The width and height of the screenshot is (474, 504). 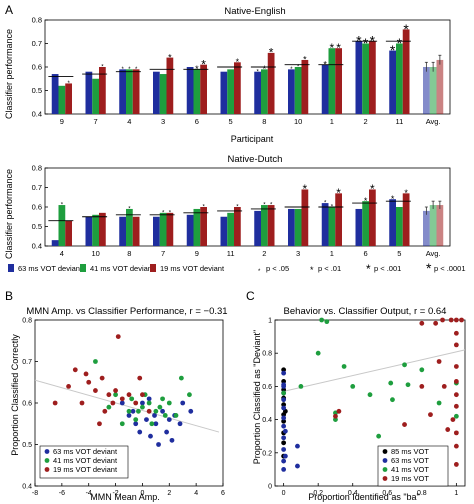 What do you see at coordinates (267, 453) in the screenshot?
I see `y-tick-label: 0.2` at bounding box center [267, 453].